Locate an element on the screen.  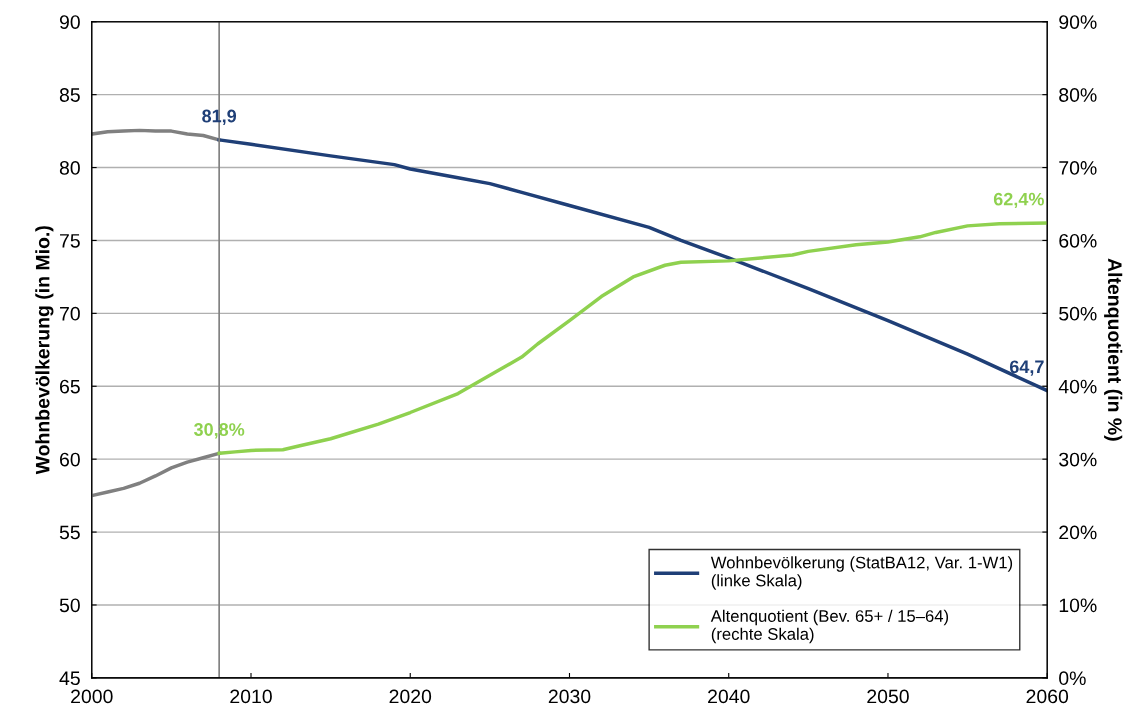
y-tick-label: 65 is located at coordinates (70, 386).